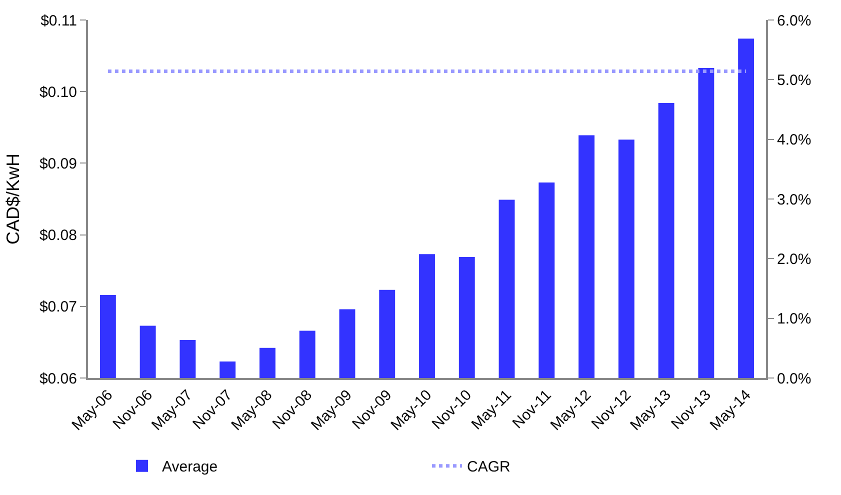 The height and width of the screenshot is (495, 841). What do you see at coordinates (13, 199) in the screenshot?
I see `y-axis-title: CAD$/KwH` at bounding box center [13, 199].